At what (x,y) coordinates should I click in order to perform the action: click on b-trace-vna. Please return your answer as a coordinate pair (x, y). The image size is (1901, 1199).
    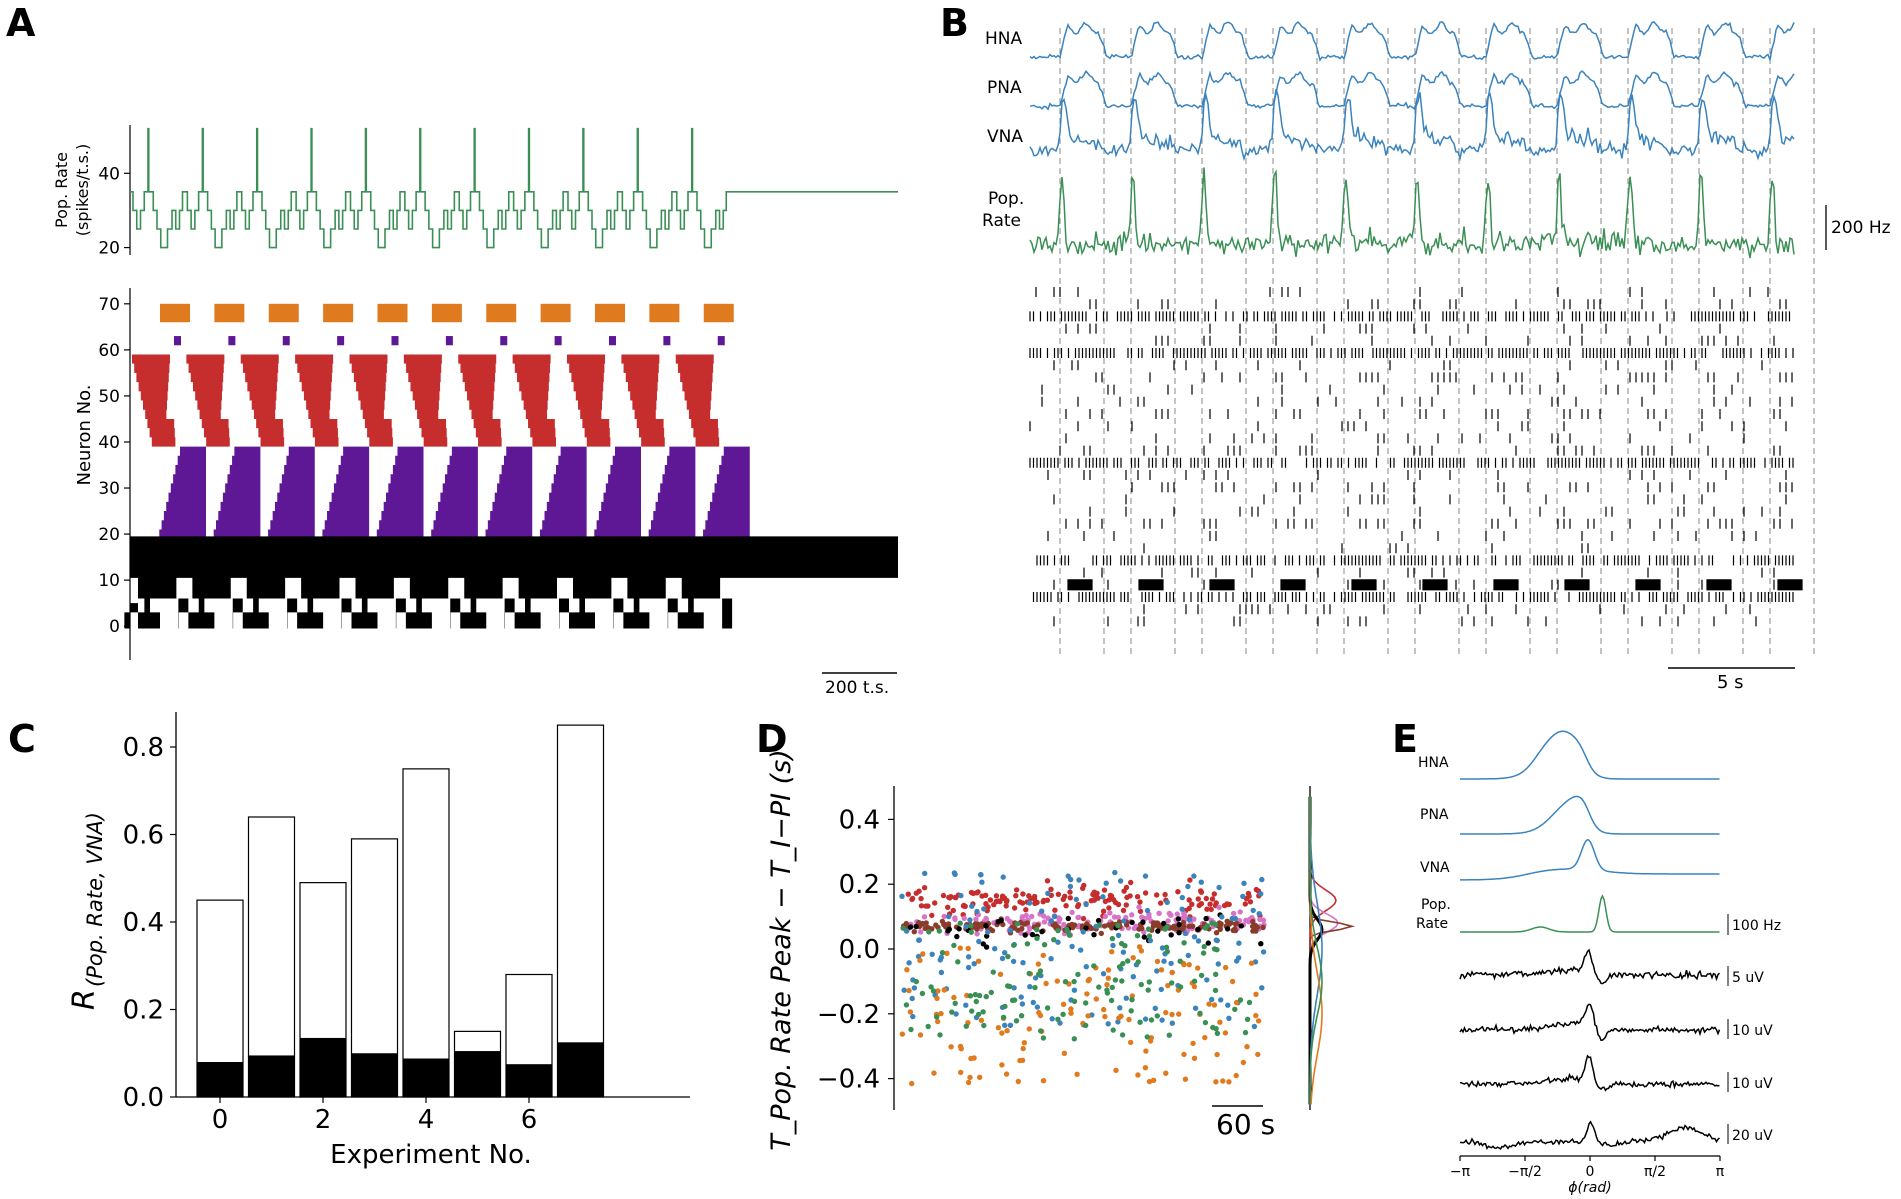
    Looking at the image, I should click on (1412, 125).